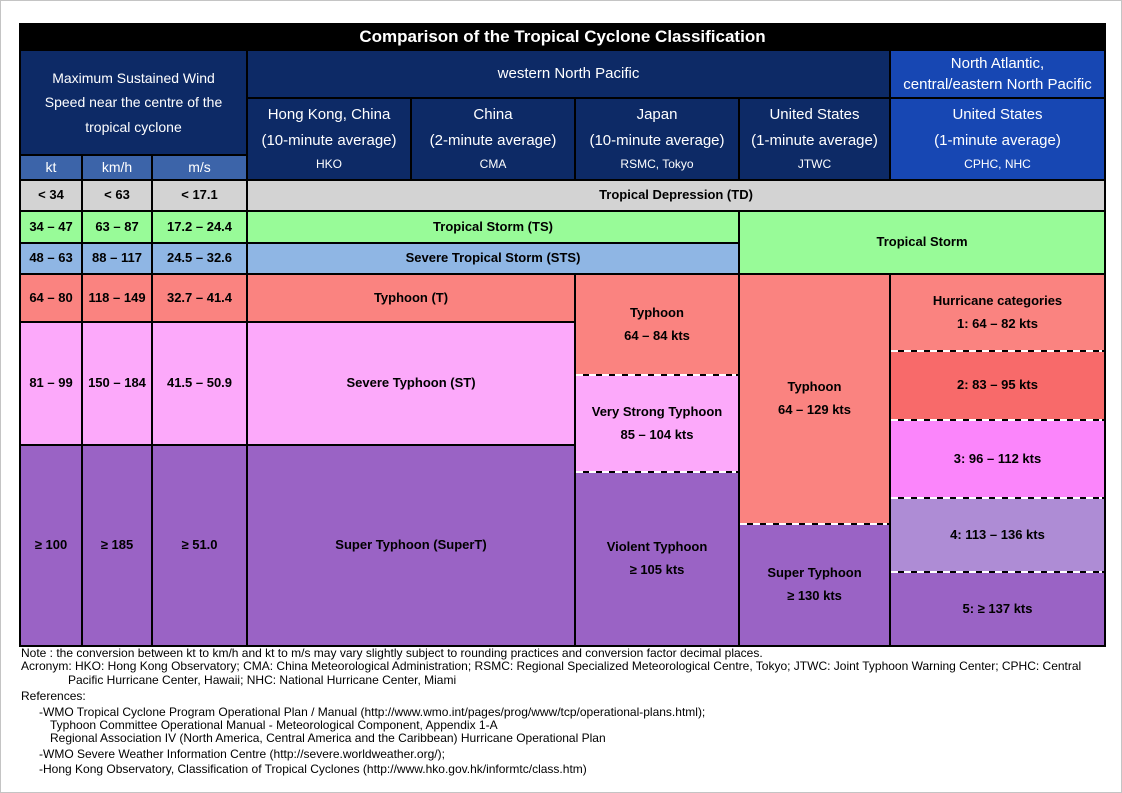 This screenshot has width=1122, height=793. Describe the element at coordinates (657, 164) in the screenshot. I see `agency-org: RSMC, Tokyo` at that location.